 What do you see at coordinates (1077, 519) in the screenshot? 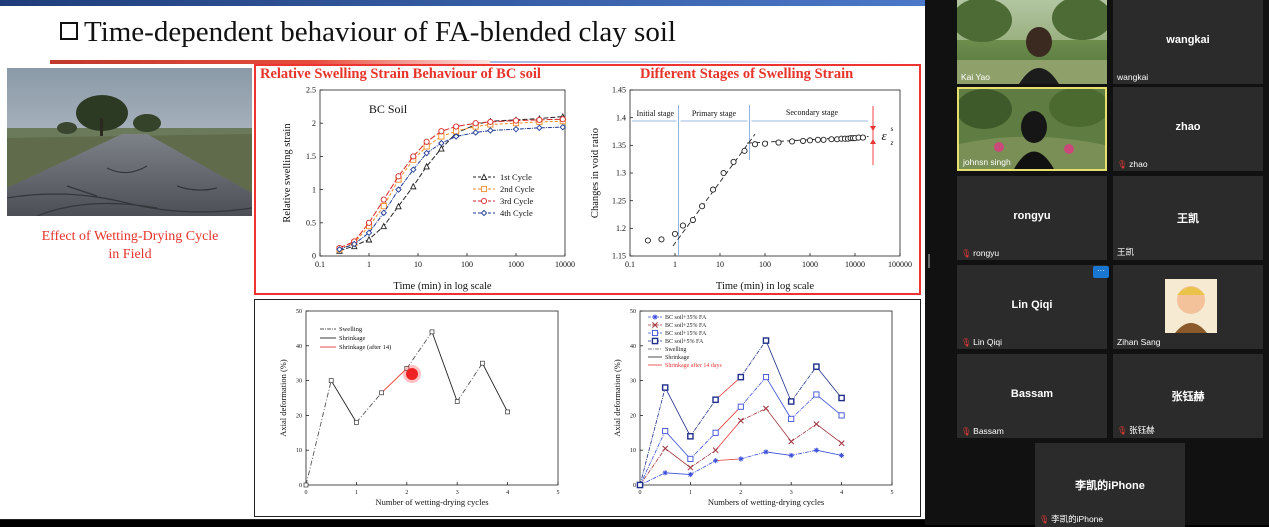
I see `participant-name: 李凯的iPhone` at bounding box center [1077, 519].